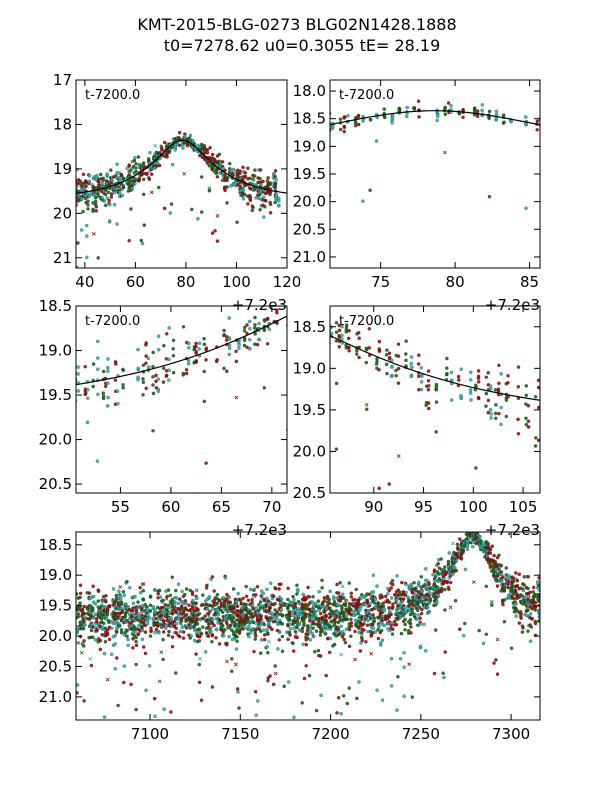 The height and width of the screenshot is (804, 600). What do you see at coordinates (309, 368) in the screenshot?
I see `y-tick-label: 19.0` at bounding box center [309, 368].